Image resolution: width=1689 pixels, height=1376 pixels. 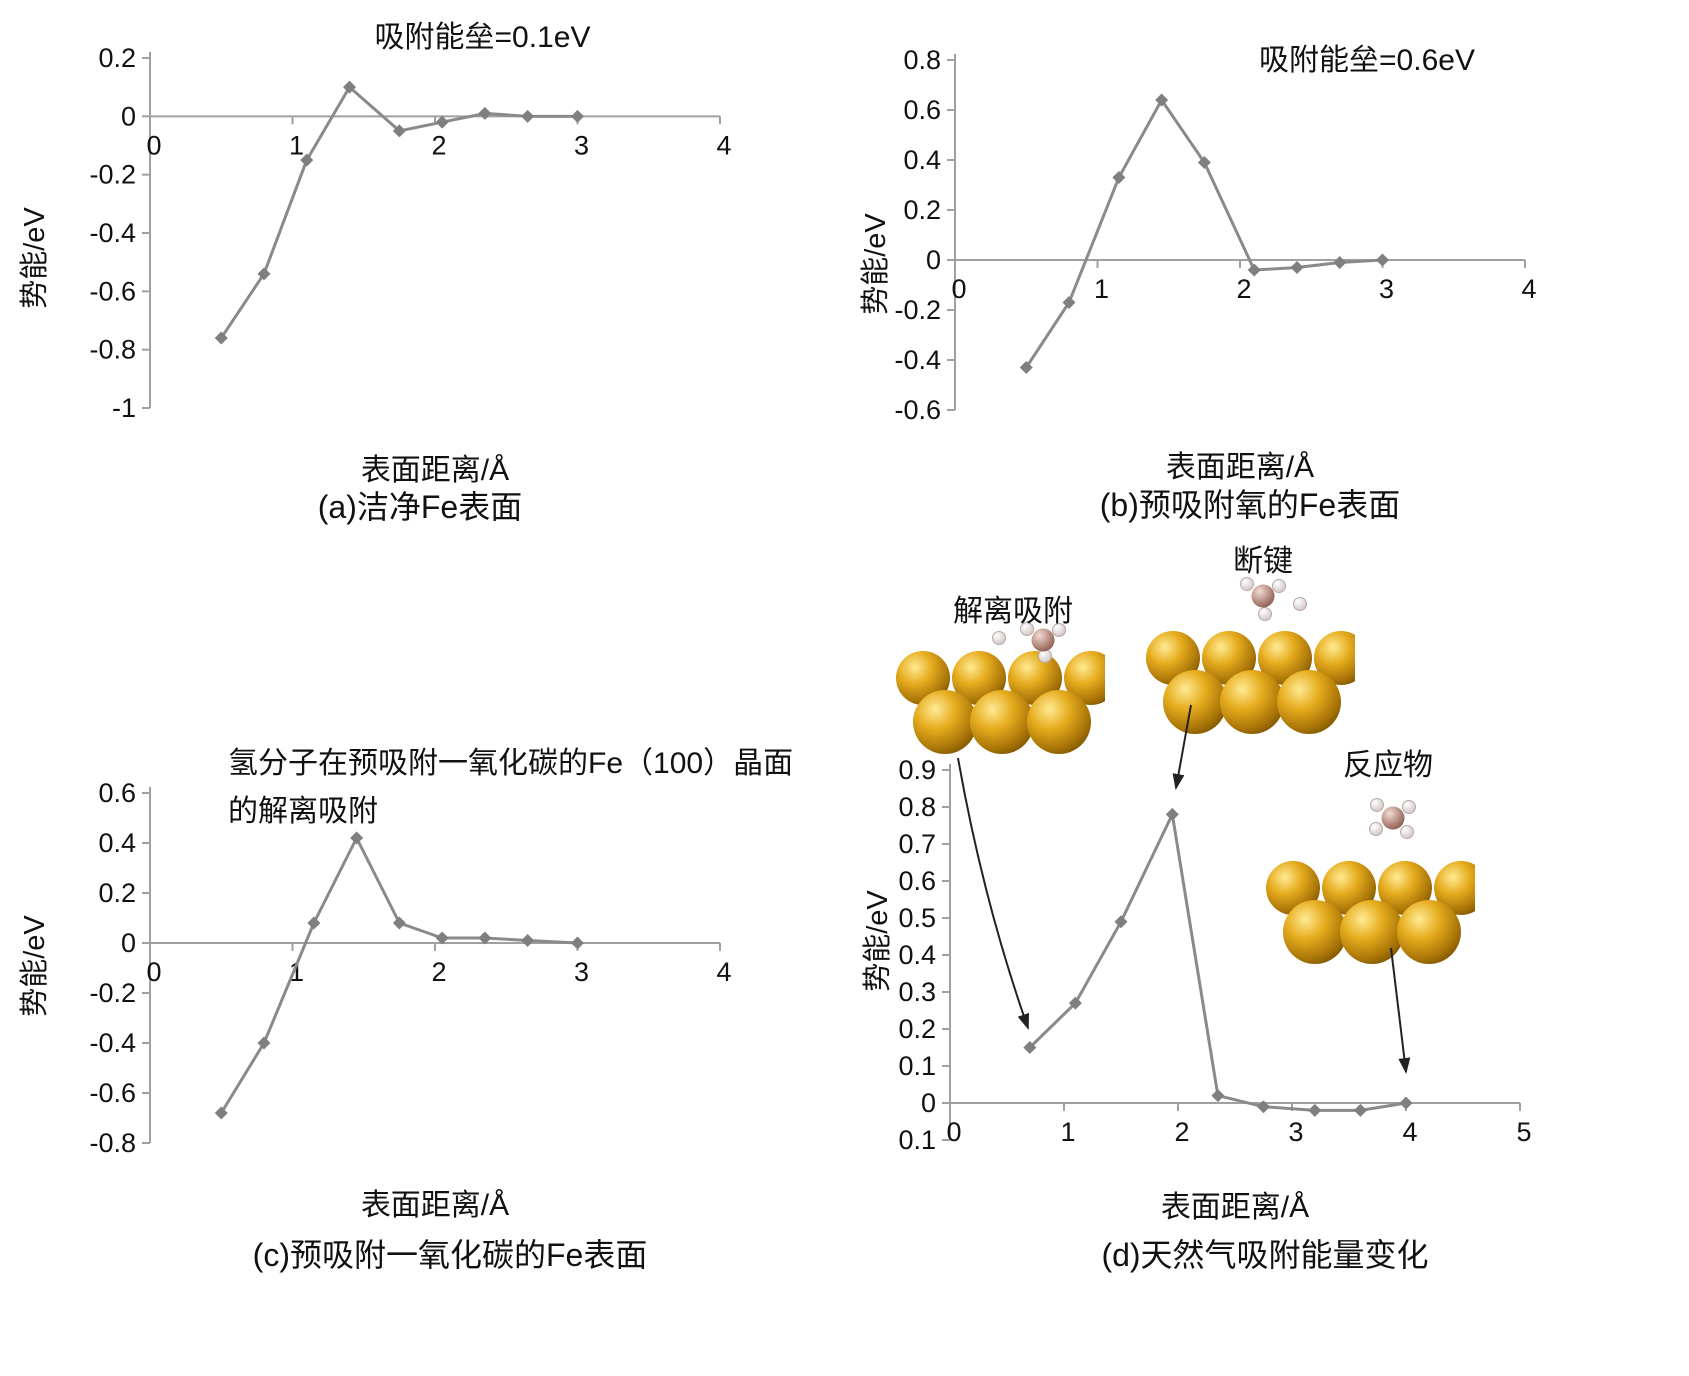 I want to click on annotation-label-dissociative-adsorption: 解离吸附, so click(x=1013, y=611).